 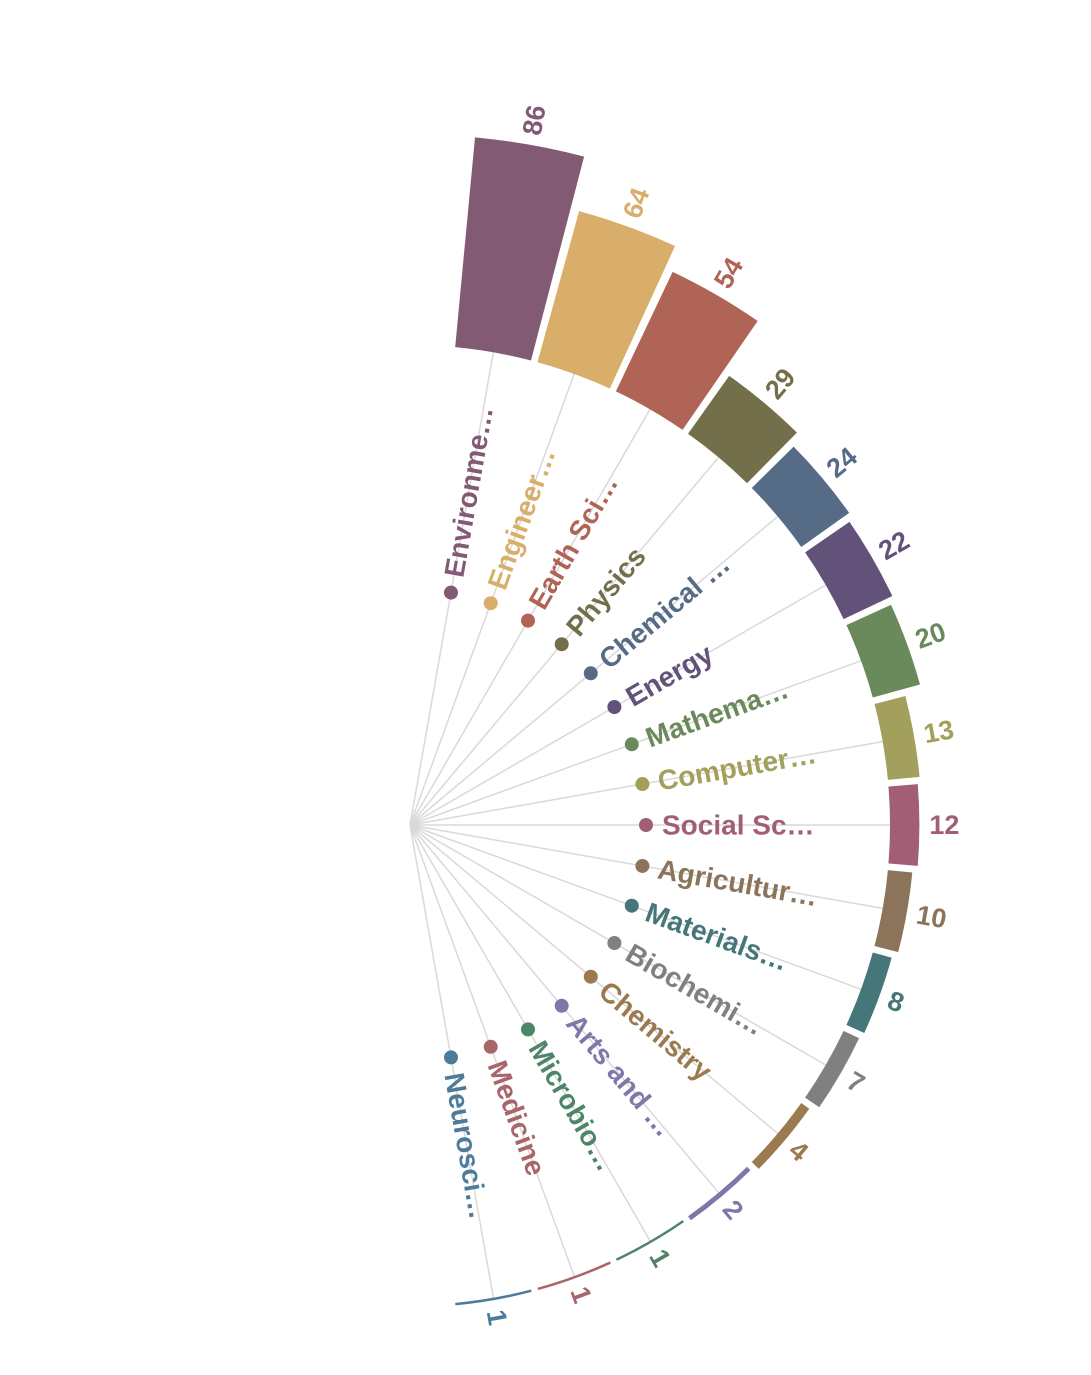 What do you see at coordinates (733, 1209) in the screenshot?
I see `value-label: 2` at bounding box center [733, 1209].